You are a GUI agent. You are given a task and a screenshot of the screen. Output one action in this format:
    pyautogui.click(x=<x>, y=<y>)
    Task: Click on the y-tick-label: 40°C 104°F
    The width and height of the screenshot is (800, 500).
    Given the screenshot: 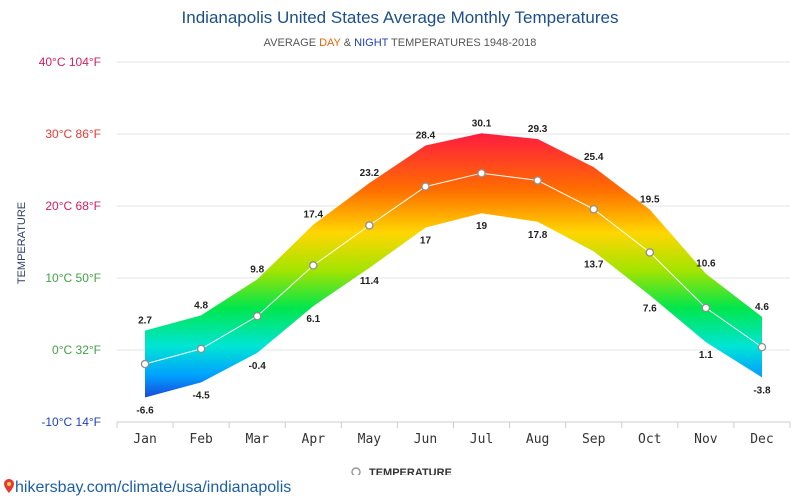 What is the action you would take?
    pyautogui.click(x=70, y=62)
    